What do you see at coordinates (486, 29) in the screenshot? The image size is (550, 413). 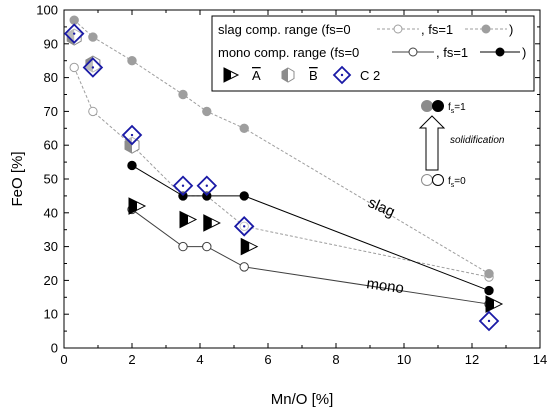 I see `legend-slag-fs1-marker` at bounding box center [486, 29].